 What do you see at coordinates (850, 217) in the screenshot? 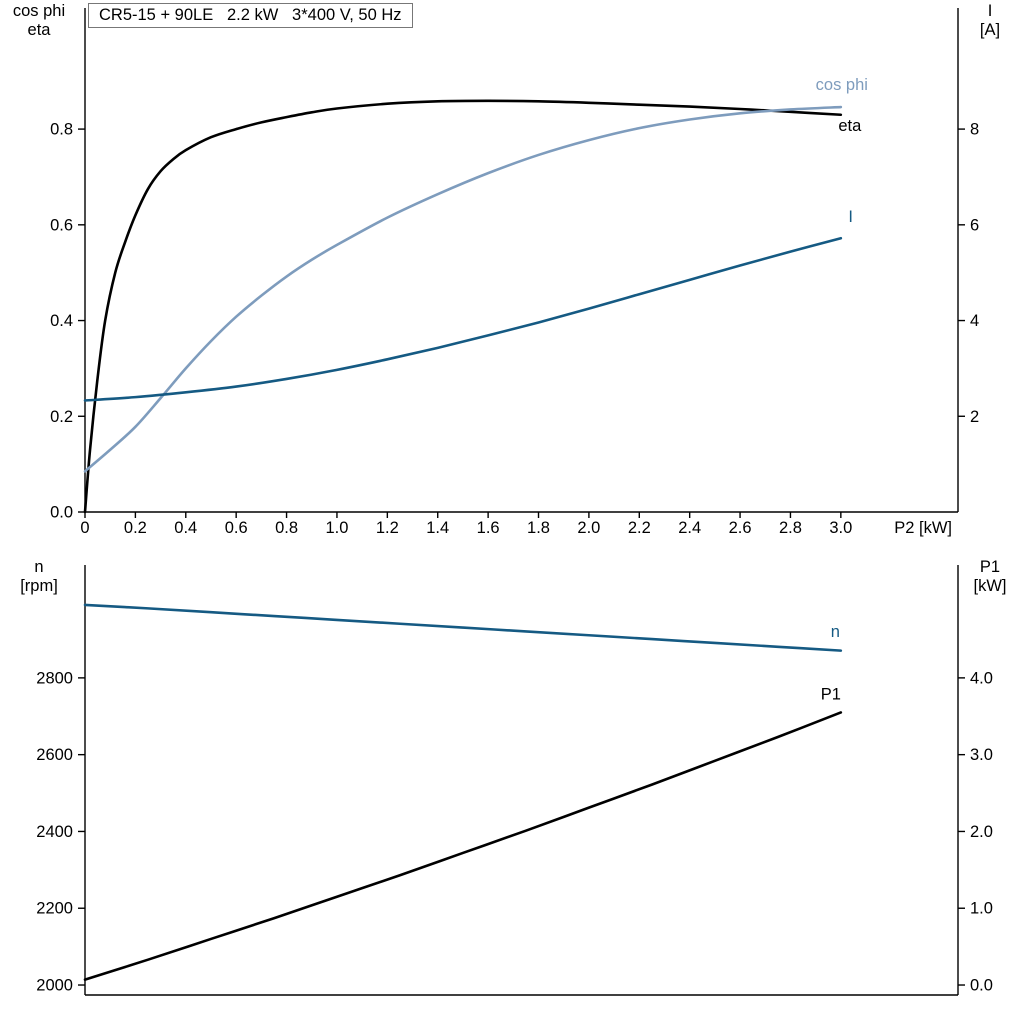
I see `series-label-i: I` at bounding box center [850, 217].